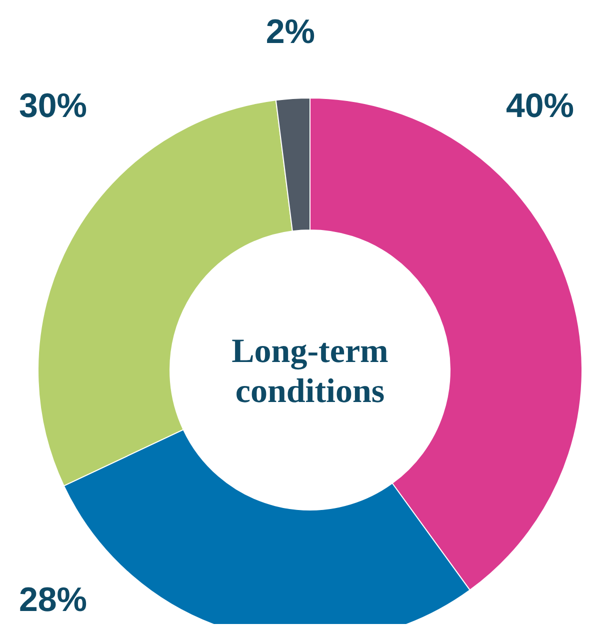 The image size is (593, 632). I want to click on data-label: 30%, so click(53, 105).